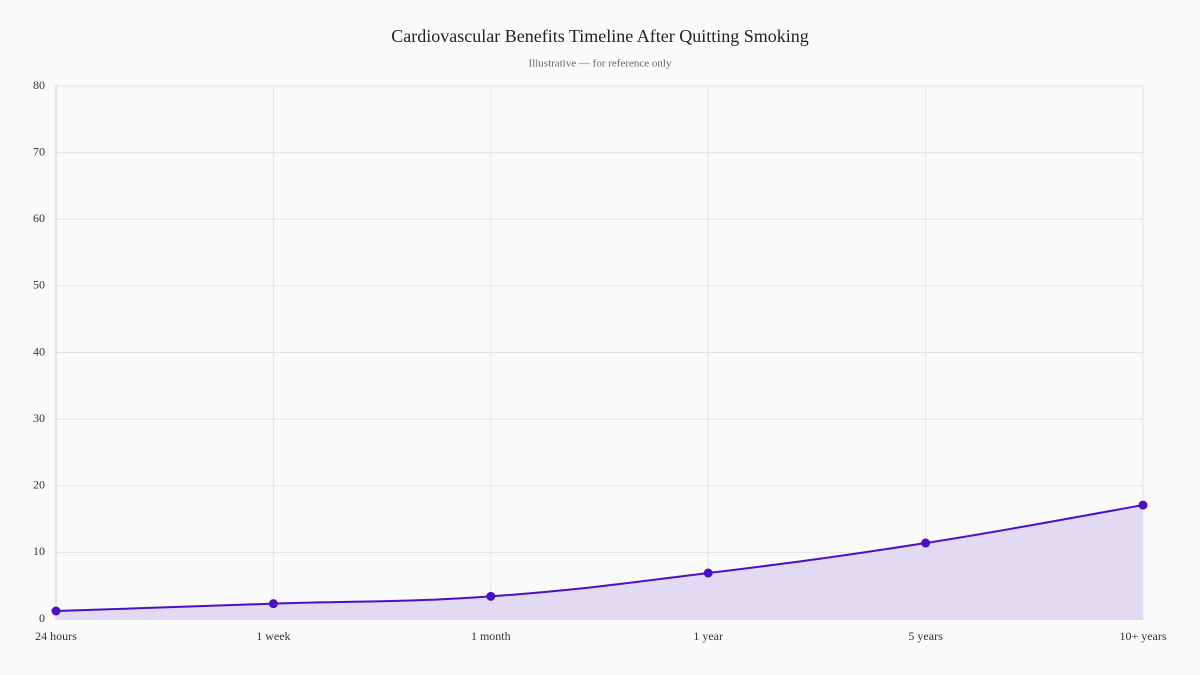 The height and width of the screenshot is (675, 1200). Describe the element at coordinates (600, 64) in the screenshot. I see `chart-subtitle: Illustrative — for reference only` at that location.